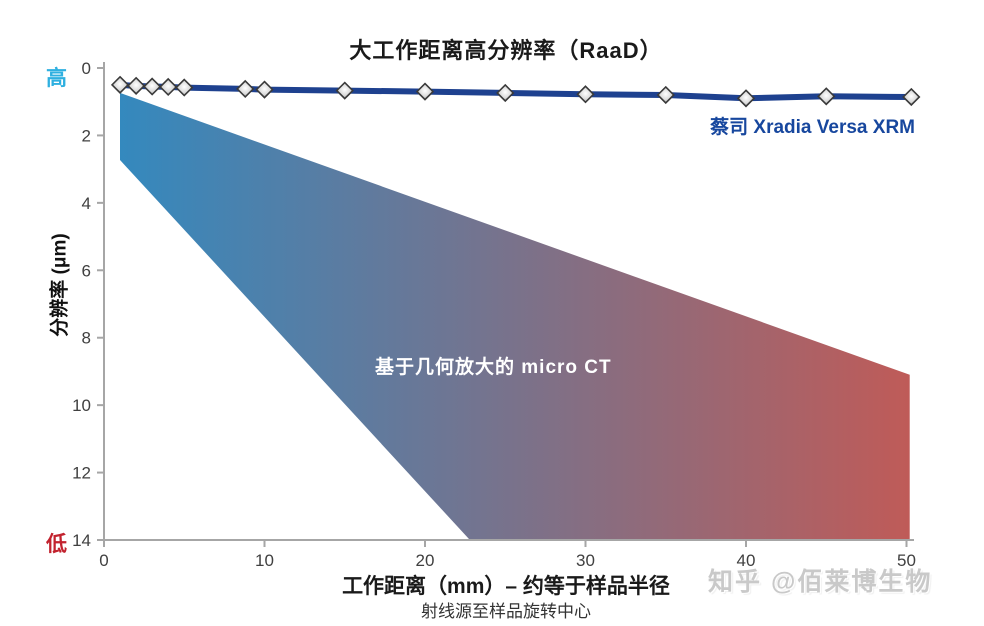 The image size is (984, 626). What do you see at coordinates (585, 560) in the screenshot?
I see `x-tick-label: 30` at bounding box center [585, 560].